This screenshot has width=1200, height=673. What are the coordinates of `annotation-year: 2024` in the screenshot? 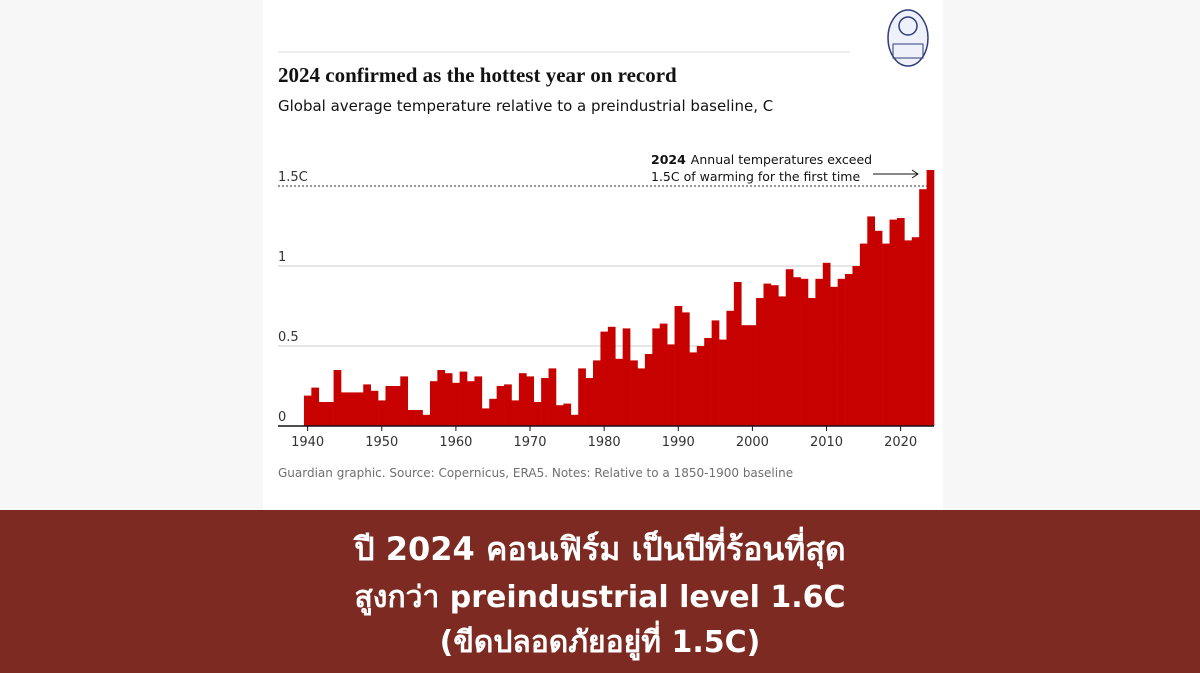 It's located at (668, 159).